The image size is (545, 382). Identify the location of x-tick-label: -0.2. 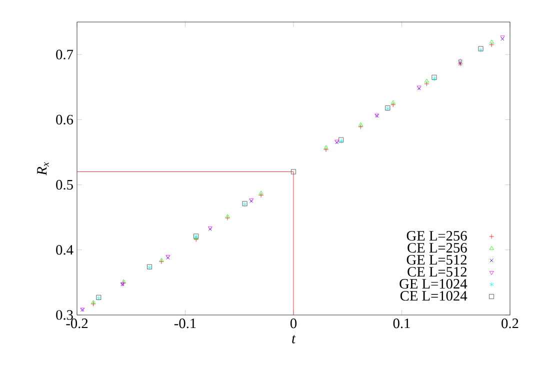
(77, 323).